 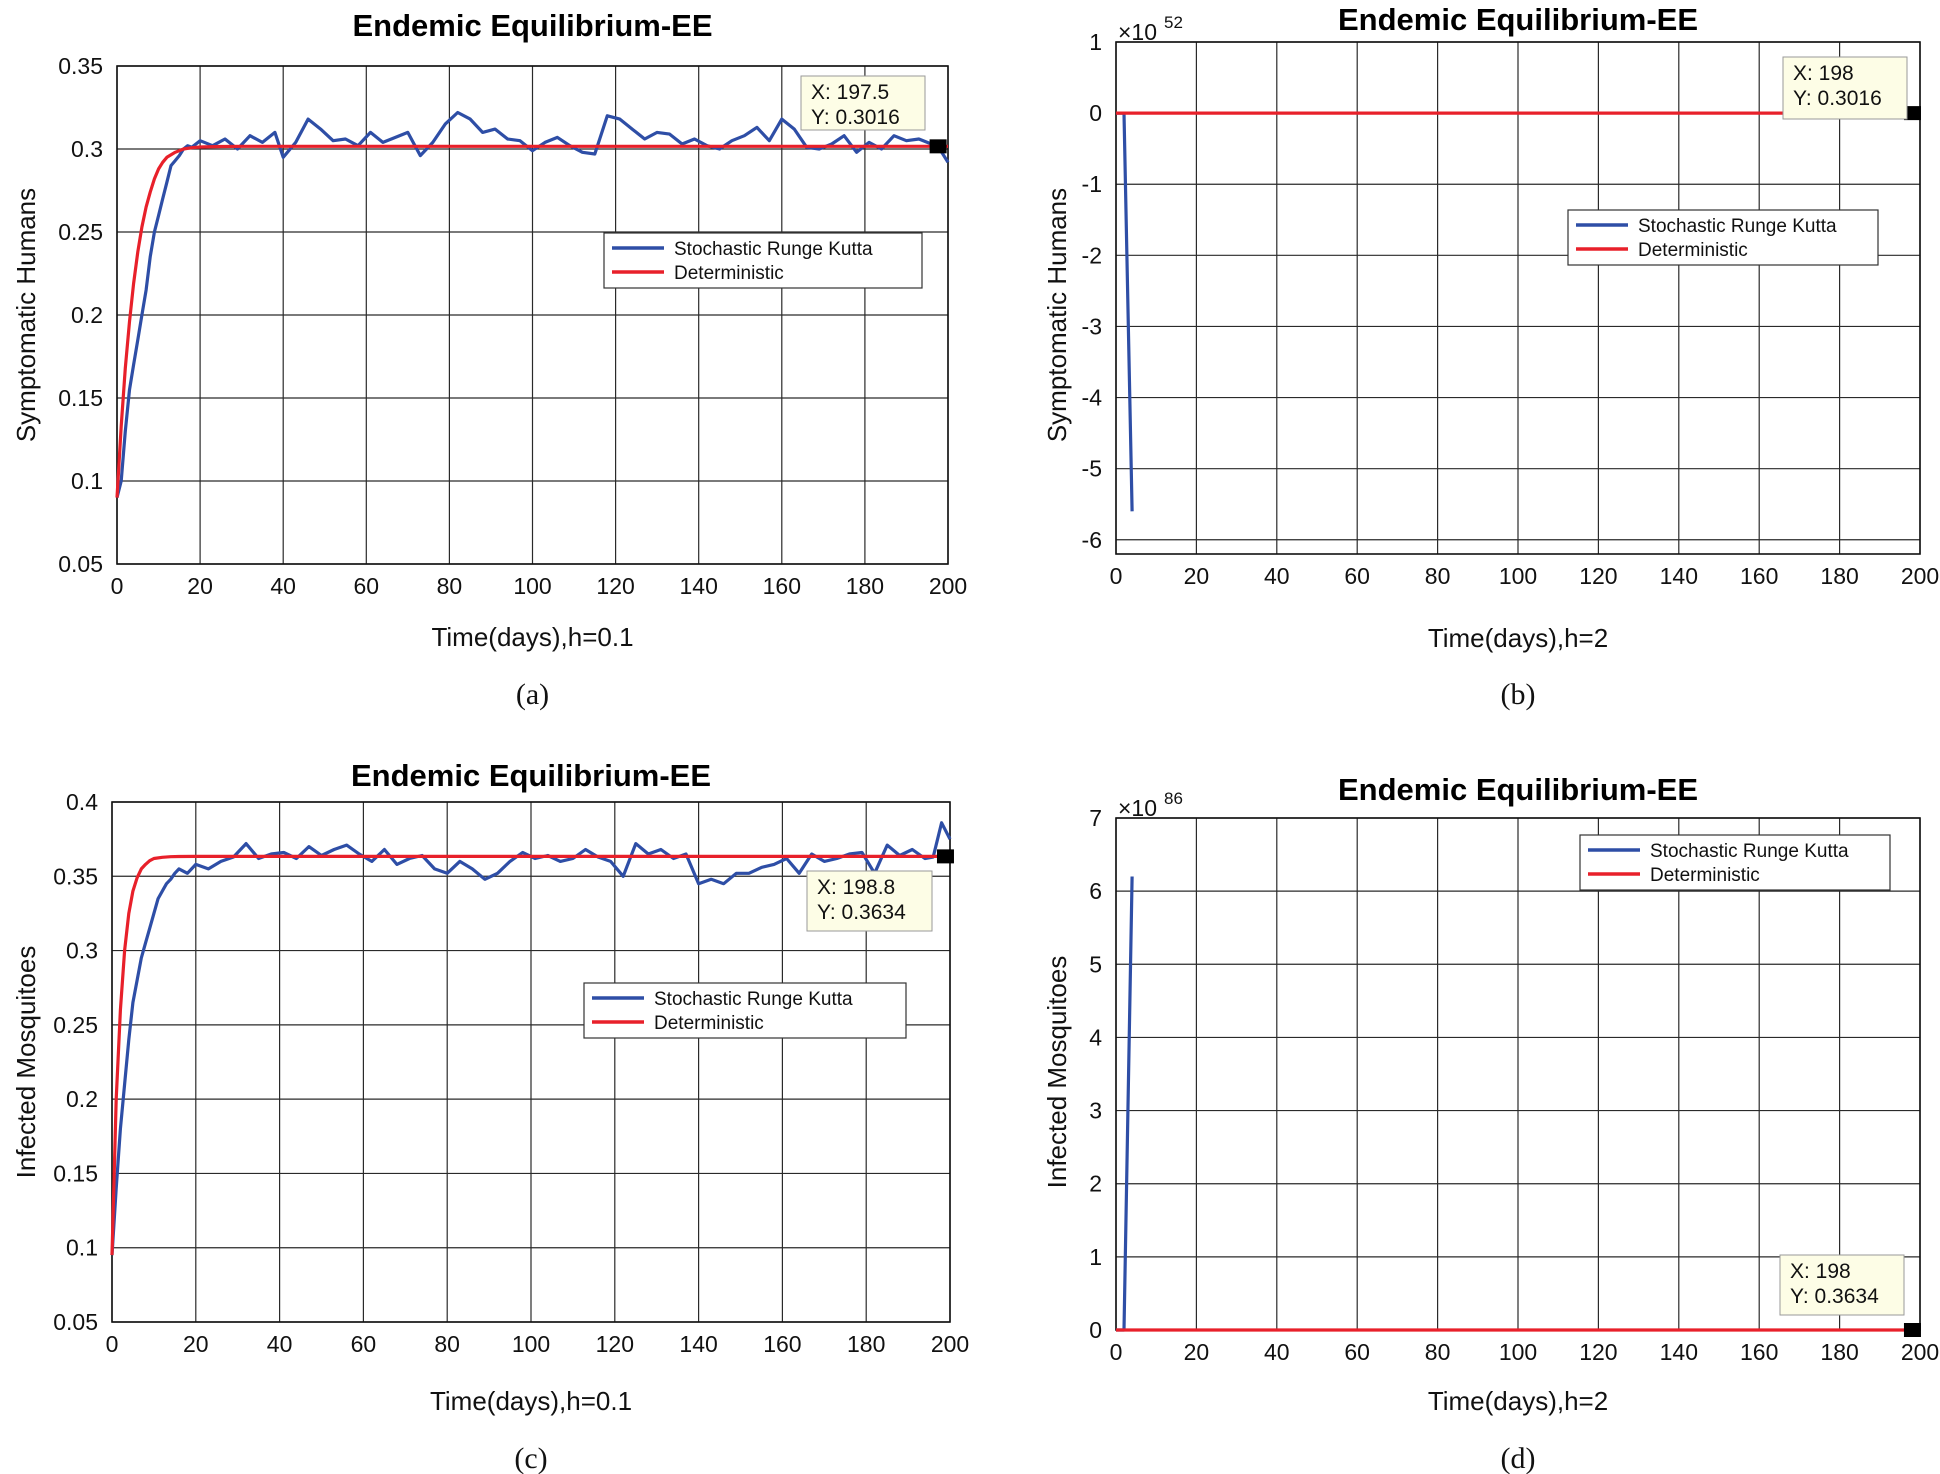 What do you see at coordinates (1057, 315) in the screenshot?
I see `y-axis-label: Symptomatic Humans` at bounding box center [1057, 315].